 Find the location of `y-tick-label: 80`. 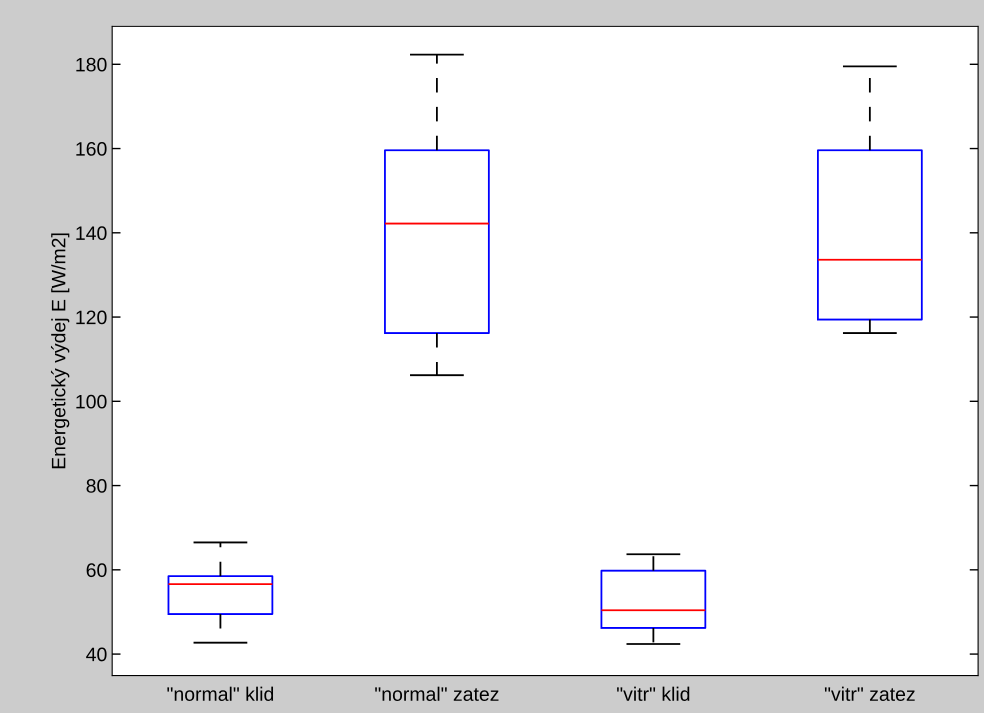

y-tick-label: 80 is located at coordinates (96, 486).